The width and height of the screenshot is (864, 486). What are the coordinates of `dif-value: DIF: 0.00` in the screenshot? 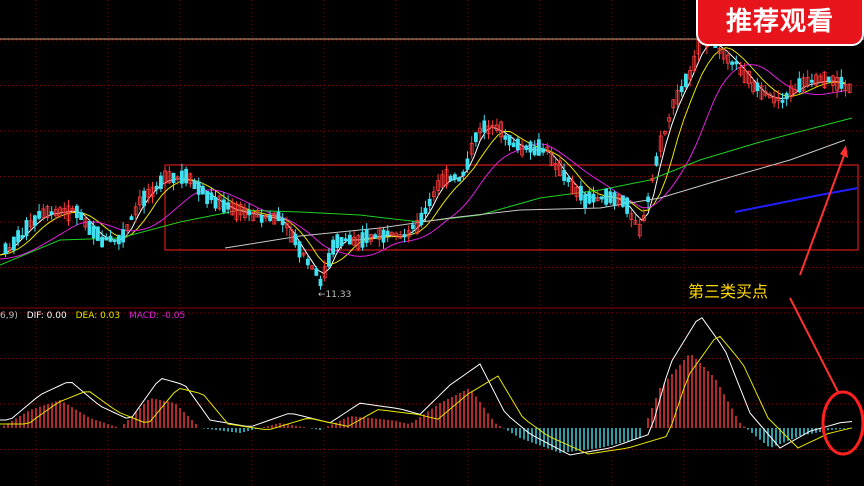 It's located at (46, 316).